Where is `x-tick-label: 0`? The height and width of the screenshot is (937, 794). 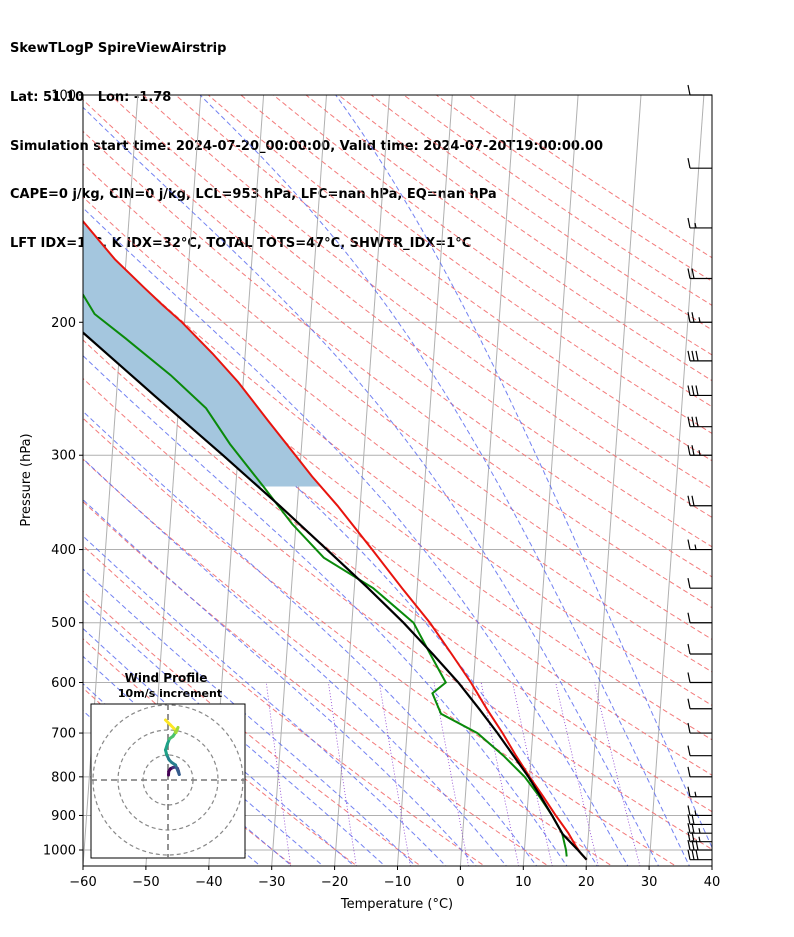 x-tick-label: 0 is located at coordinates (460, 882).